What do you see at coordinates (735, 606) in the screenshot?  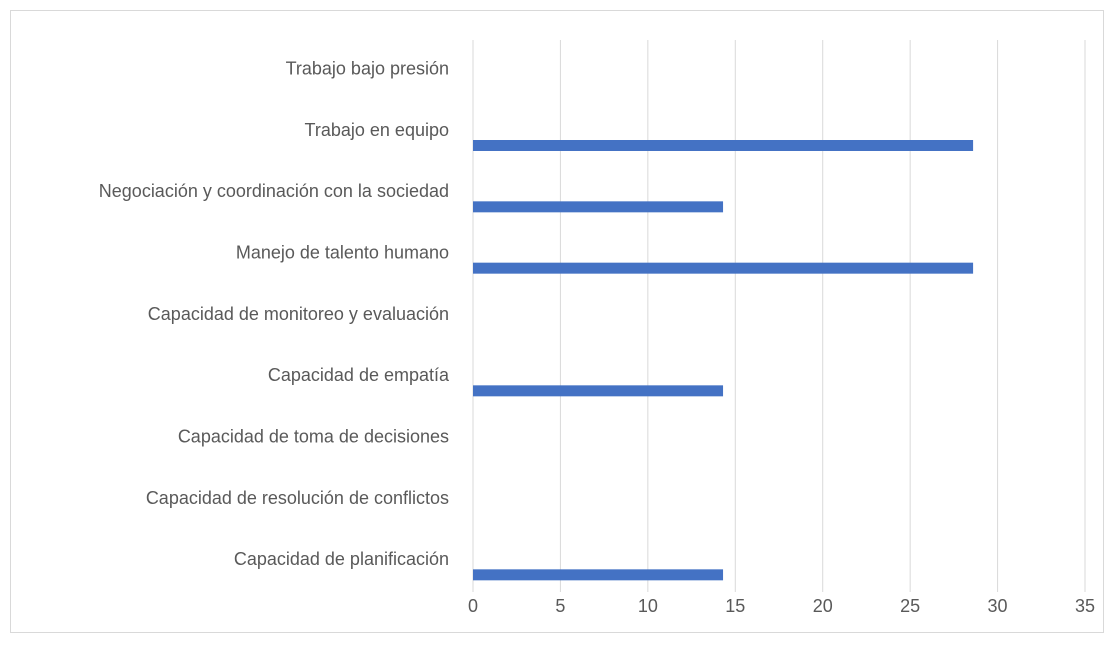 I see `x-tick-label: 15` at bounding box center [735, 606].